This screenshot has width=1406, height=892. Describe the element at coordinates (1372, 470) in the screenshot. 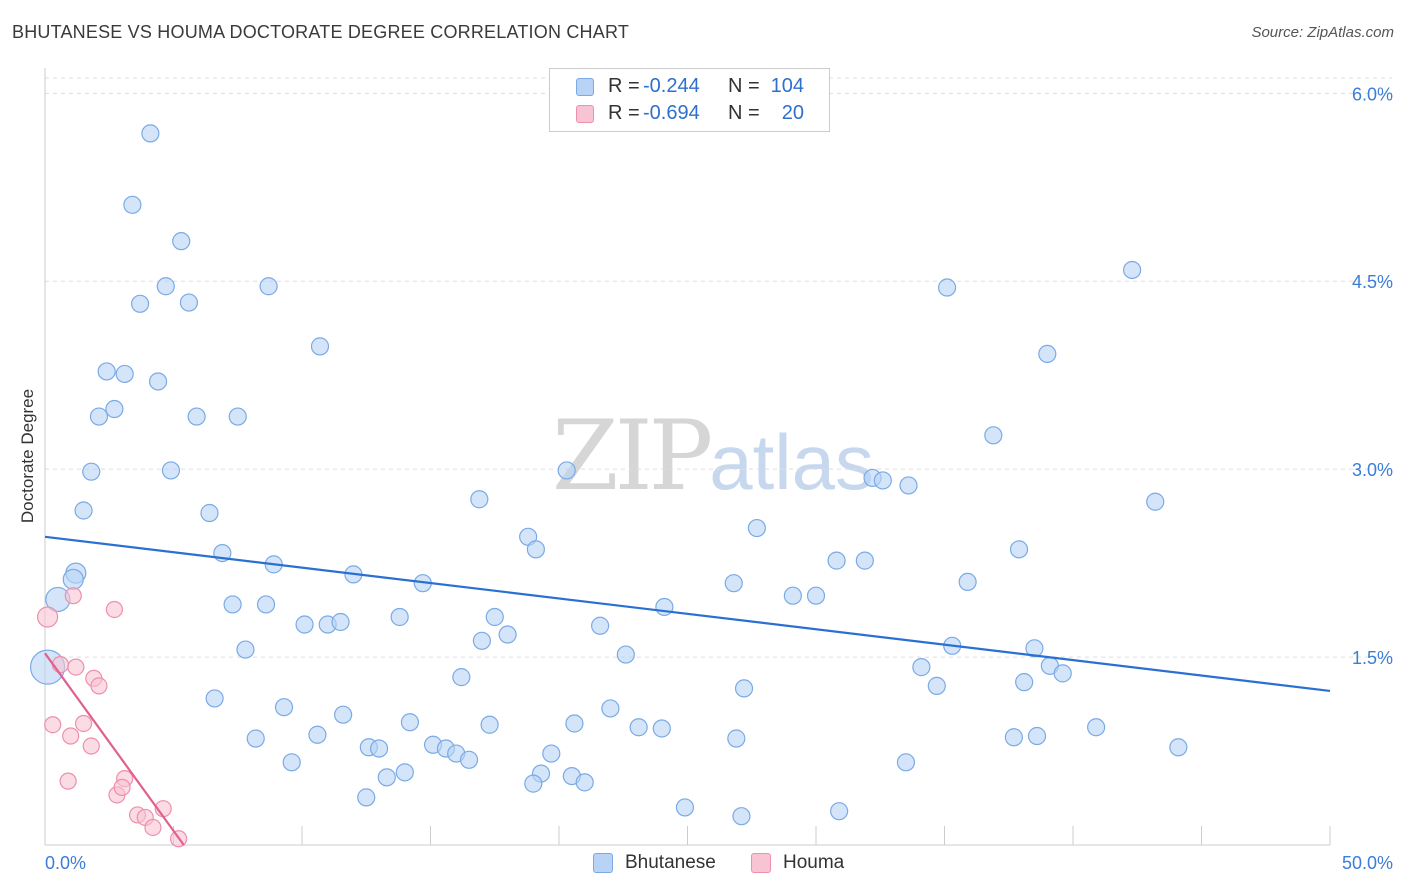

I see `y-tick-label: 3.0%` at that location.